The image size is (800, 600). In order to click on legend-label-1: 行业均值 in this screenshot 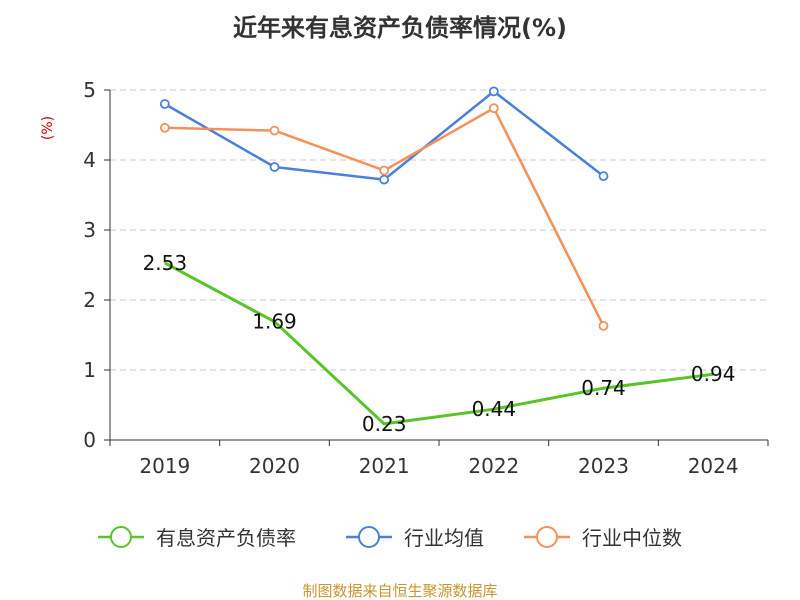, I will do `click(444, 538)`.